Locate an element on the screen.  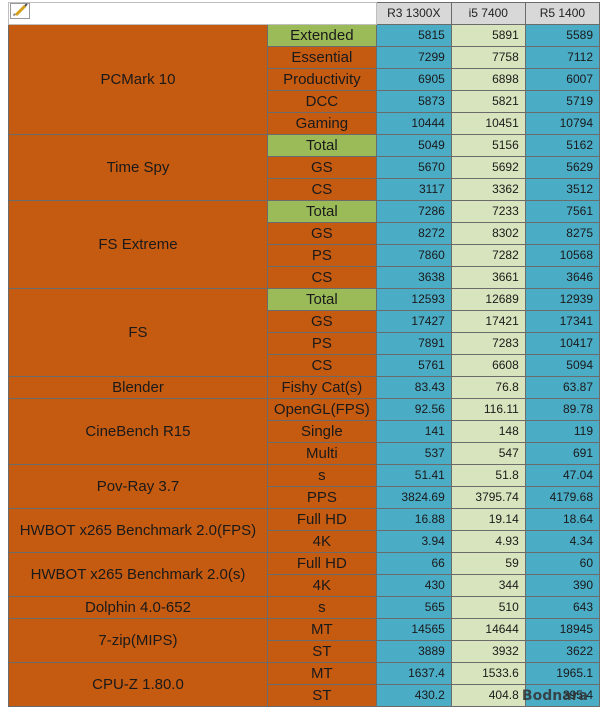
score-cell: 3117 is located at coordinates (413, 189).